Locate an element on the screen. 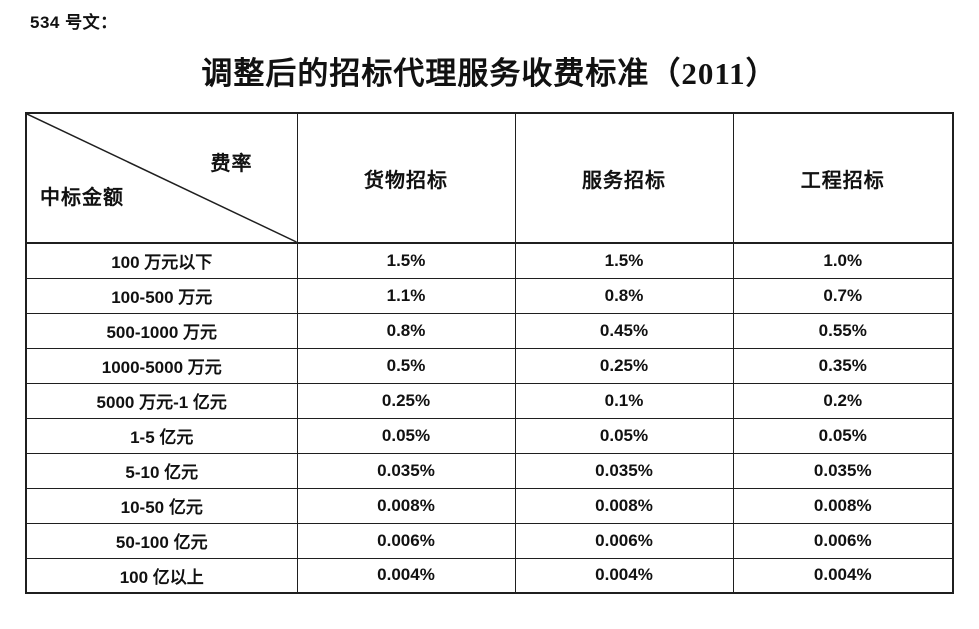  table-row: 500-1000 万元 0.8% 0.45% 0.55% is located at coordinates (489, 330).